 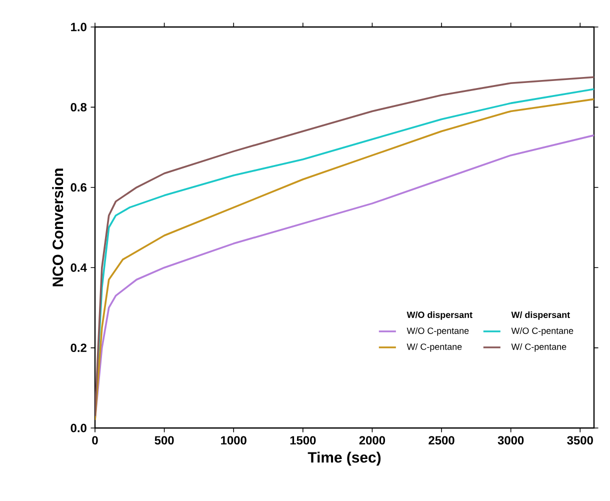 I want to click on x-tick-label: 2500, so click(x=441, y=440).